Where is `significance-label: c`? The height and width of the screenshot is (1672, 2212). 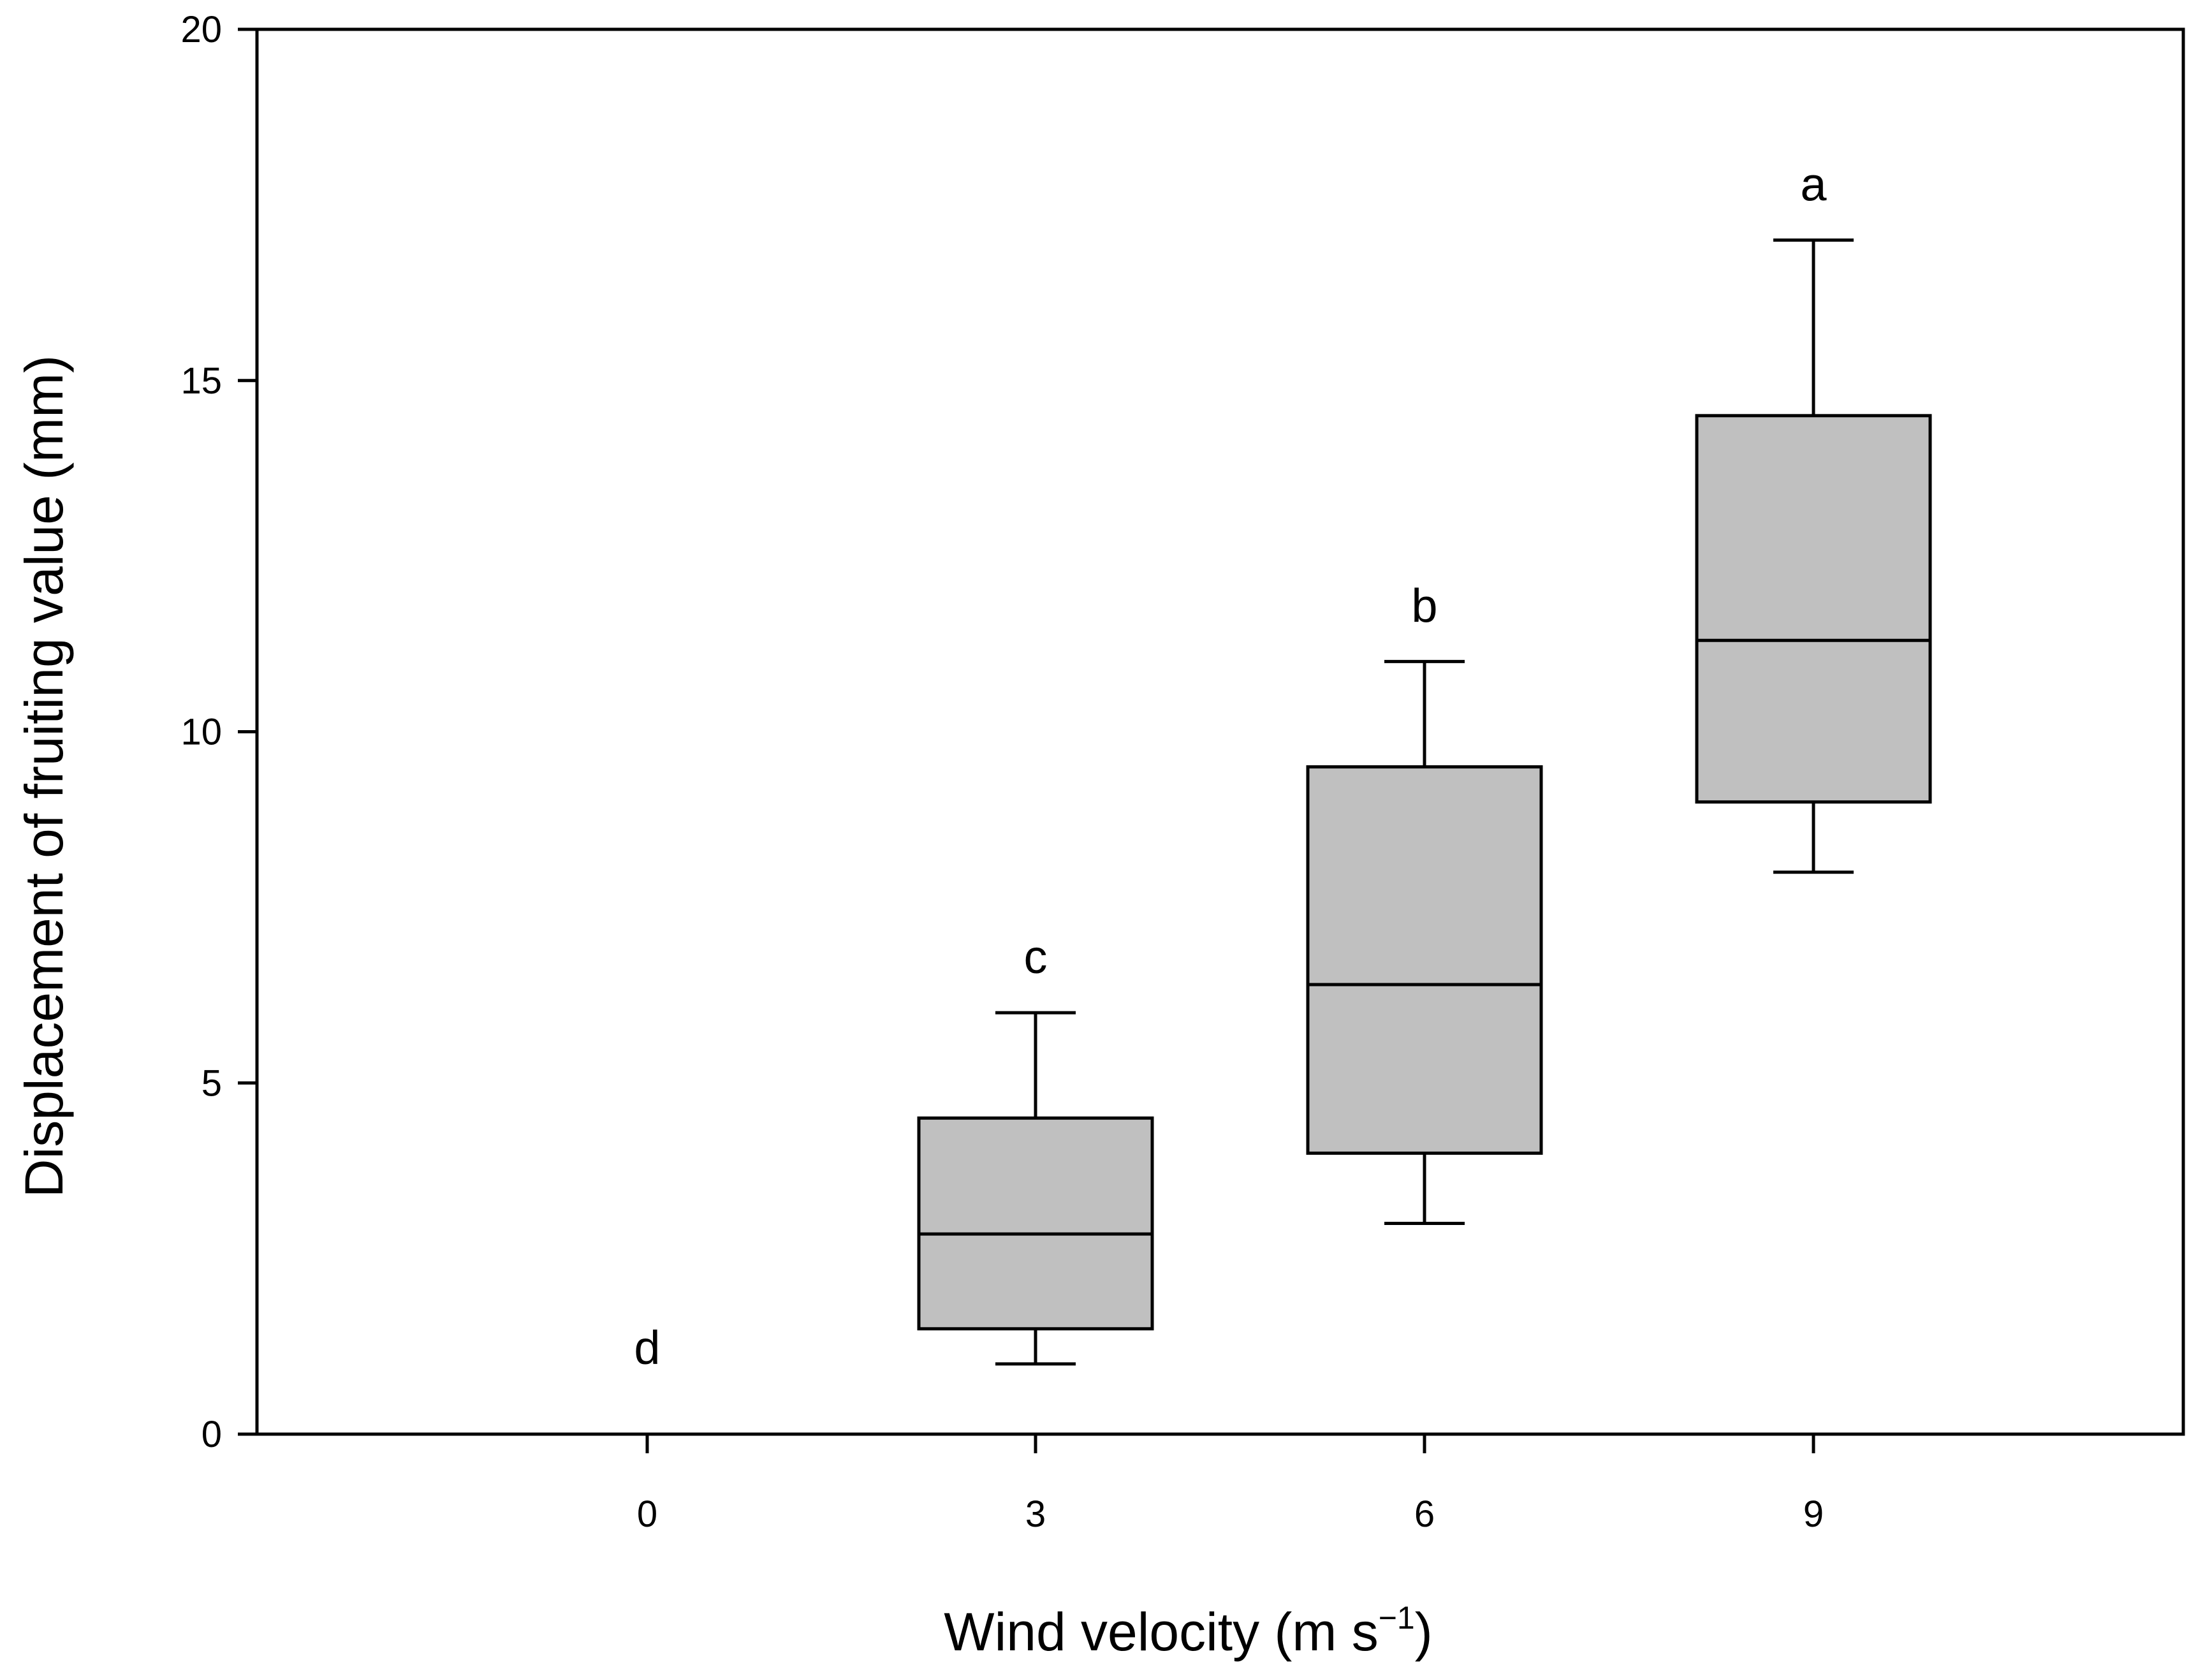
significance-label: c is located at coordinates (1036, 956).